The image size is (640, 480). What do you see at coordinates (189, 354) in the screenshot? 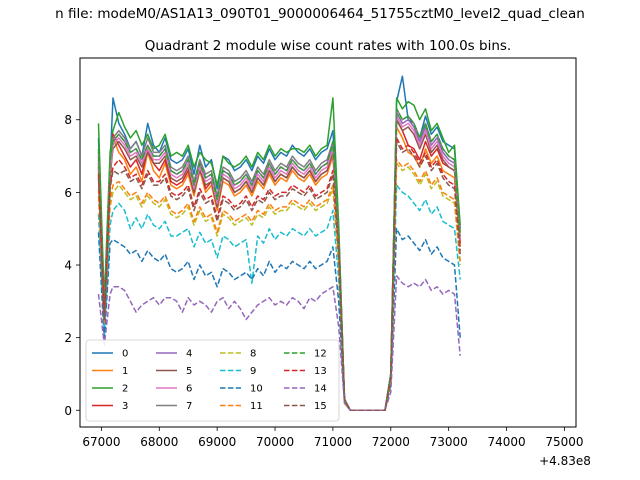
I see `legend-label-4: 4` at bounding box center [189, 354].